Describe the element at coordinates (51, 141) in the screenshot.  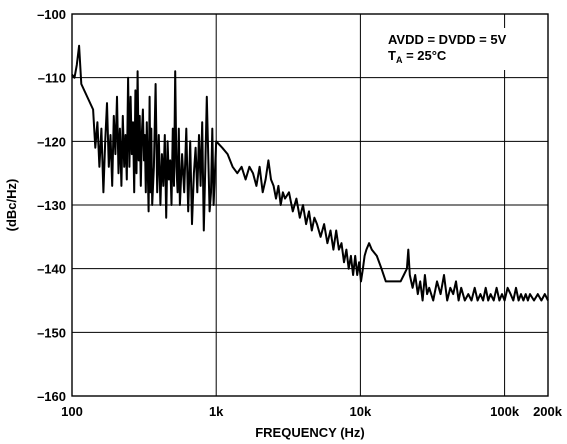
I see `y-tick-label-2: –120` at that location.